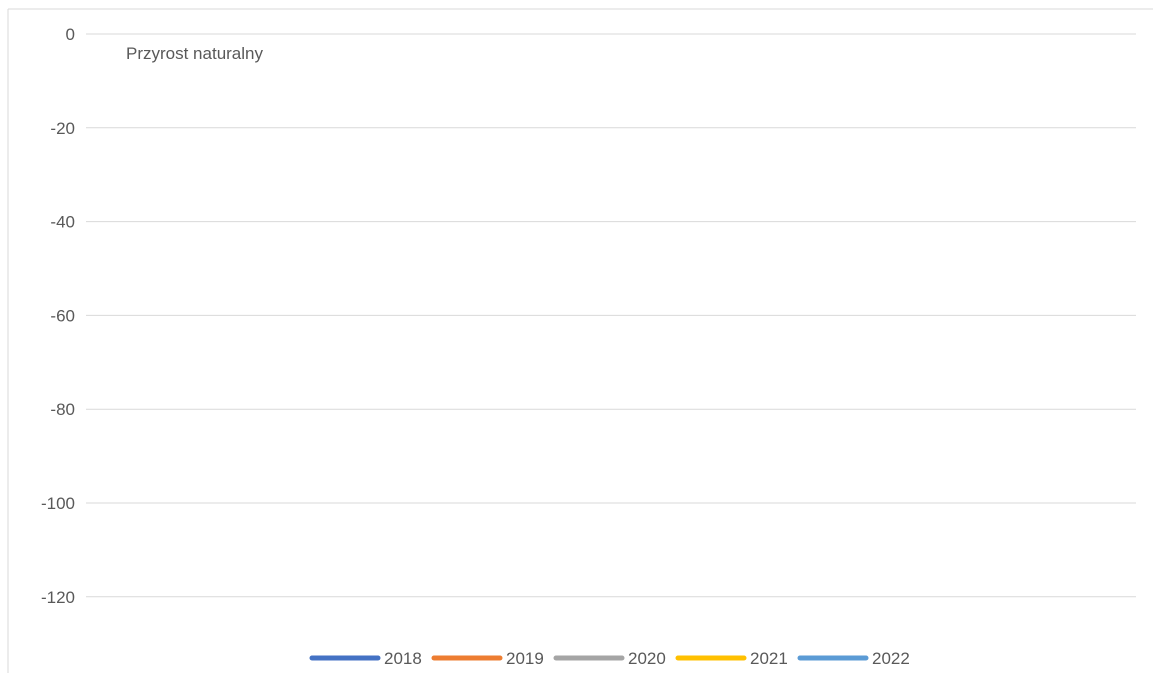 This screenshot has width=1153, height=673. What do you see at coordinates (731, 658) in the screenshot?
I see `legend-item-2021: 2021` at bounding box center [731, 658].